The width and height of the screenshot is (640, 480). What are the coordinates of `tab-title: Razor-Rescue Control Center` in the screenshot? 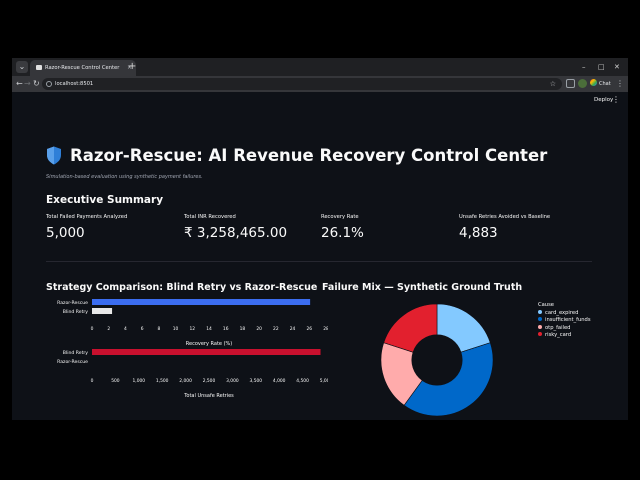 It's located at (82, 68).